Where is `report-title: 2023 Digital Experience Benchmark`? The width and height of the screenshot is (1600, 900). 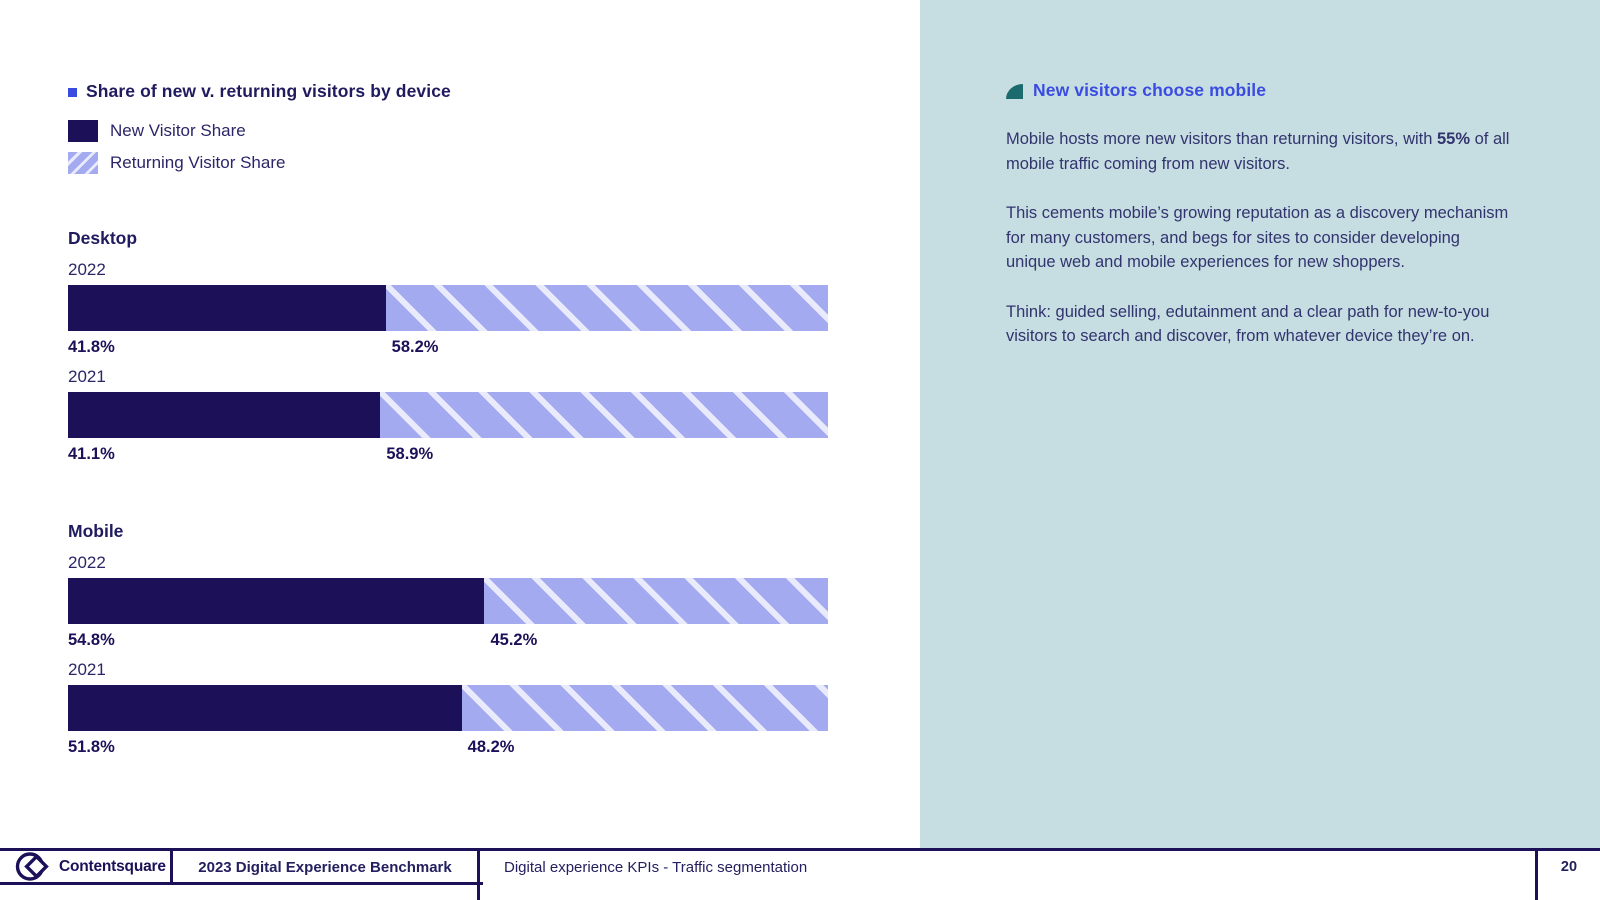 report-title: 2023 Digital Experience Benchmark is located at coordinates (325, 867).